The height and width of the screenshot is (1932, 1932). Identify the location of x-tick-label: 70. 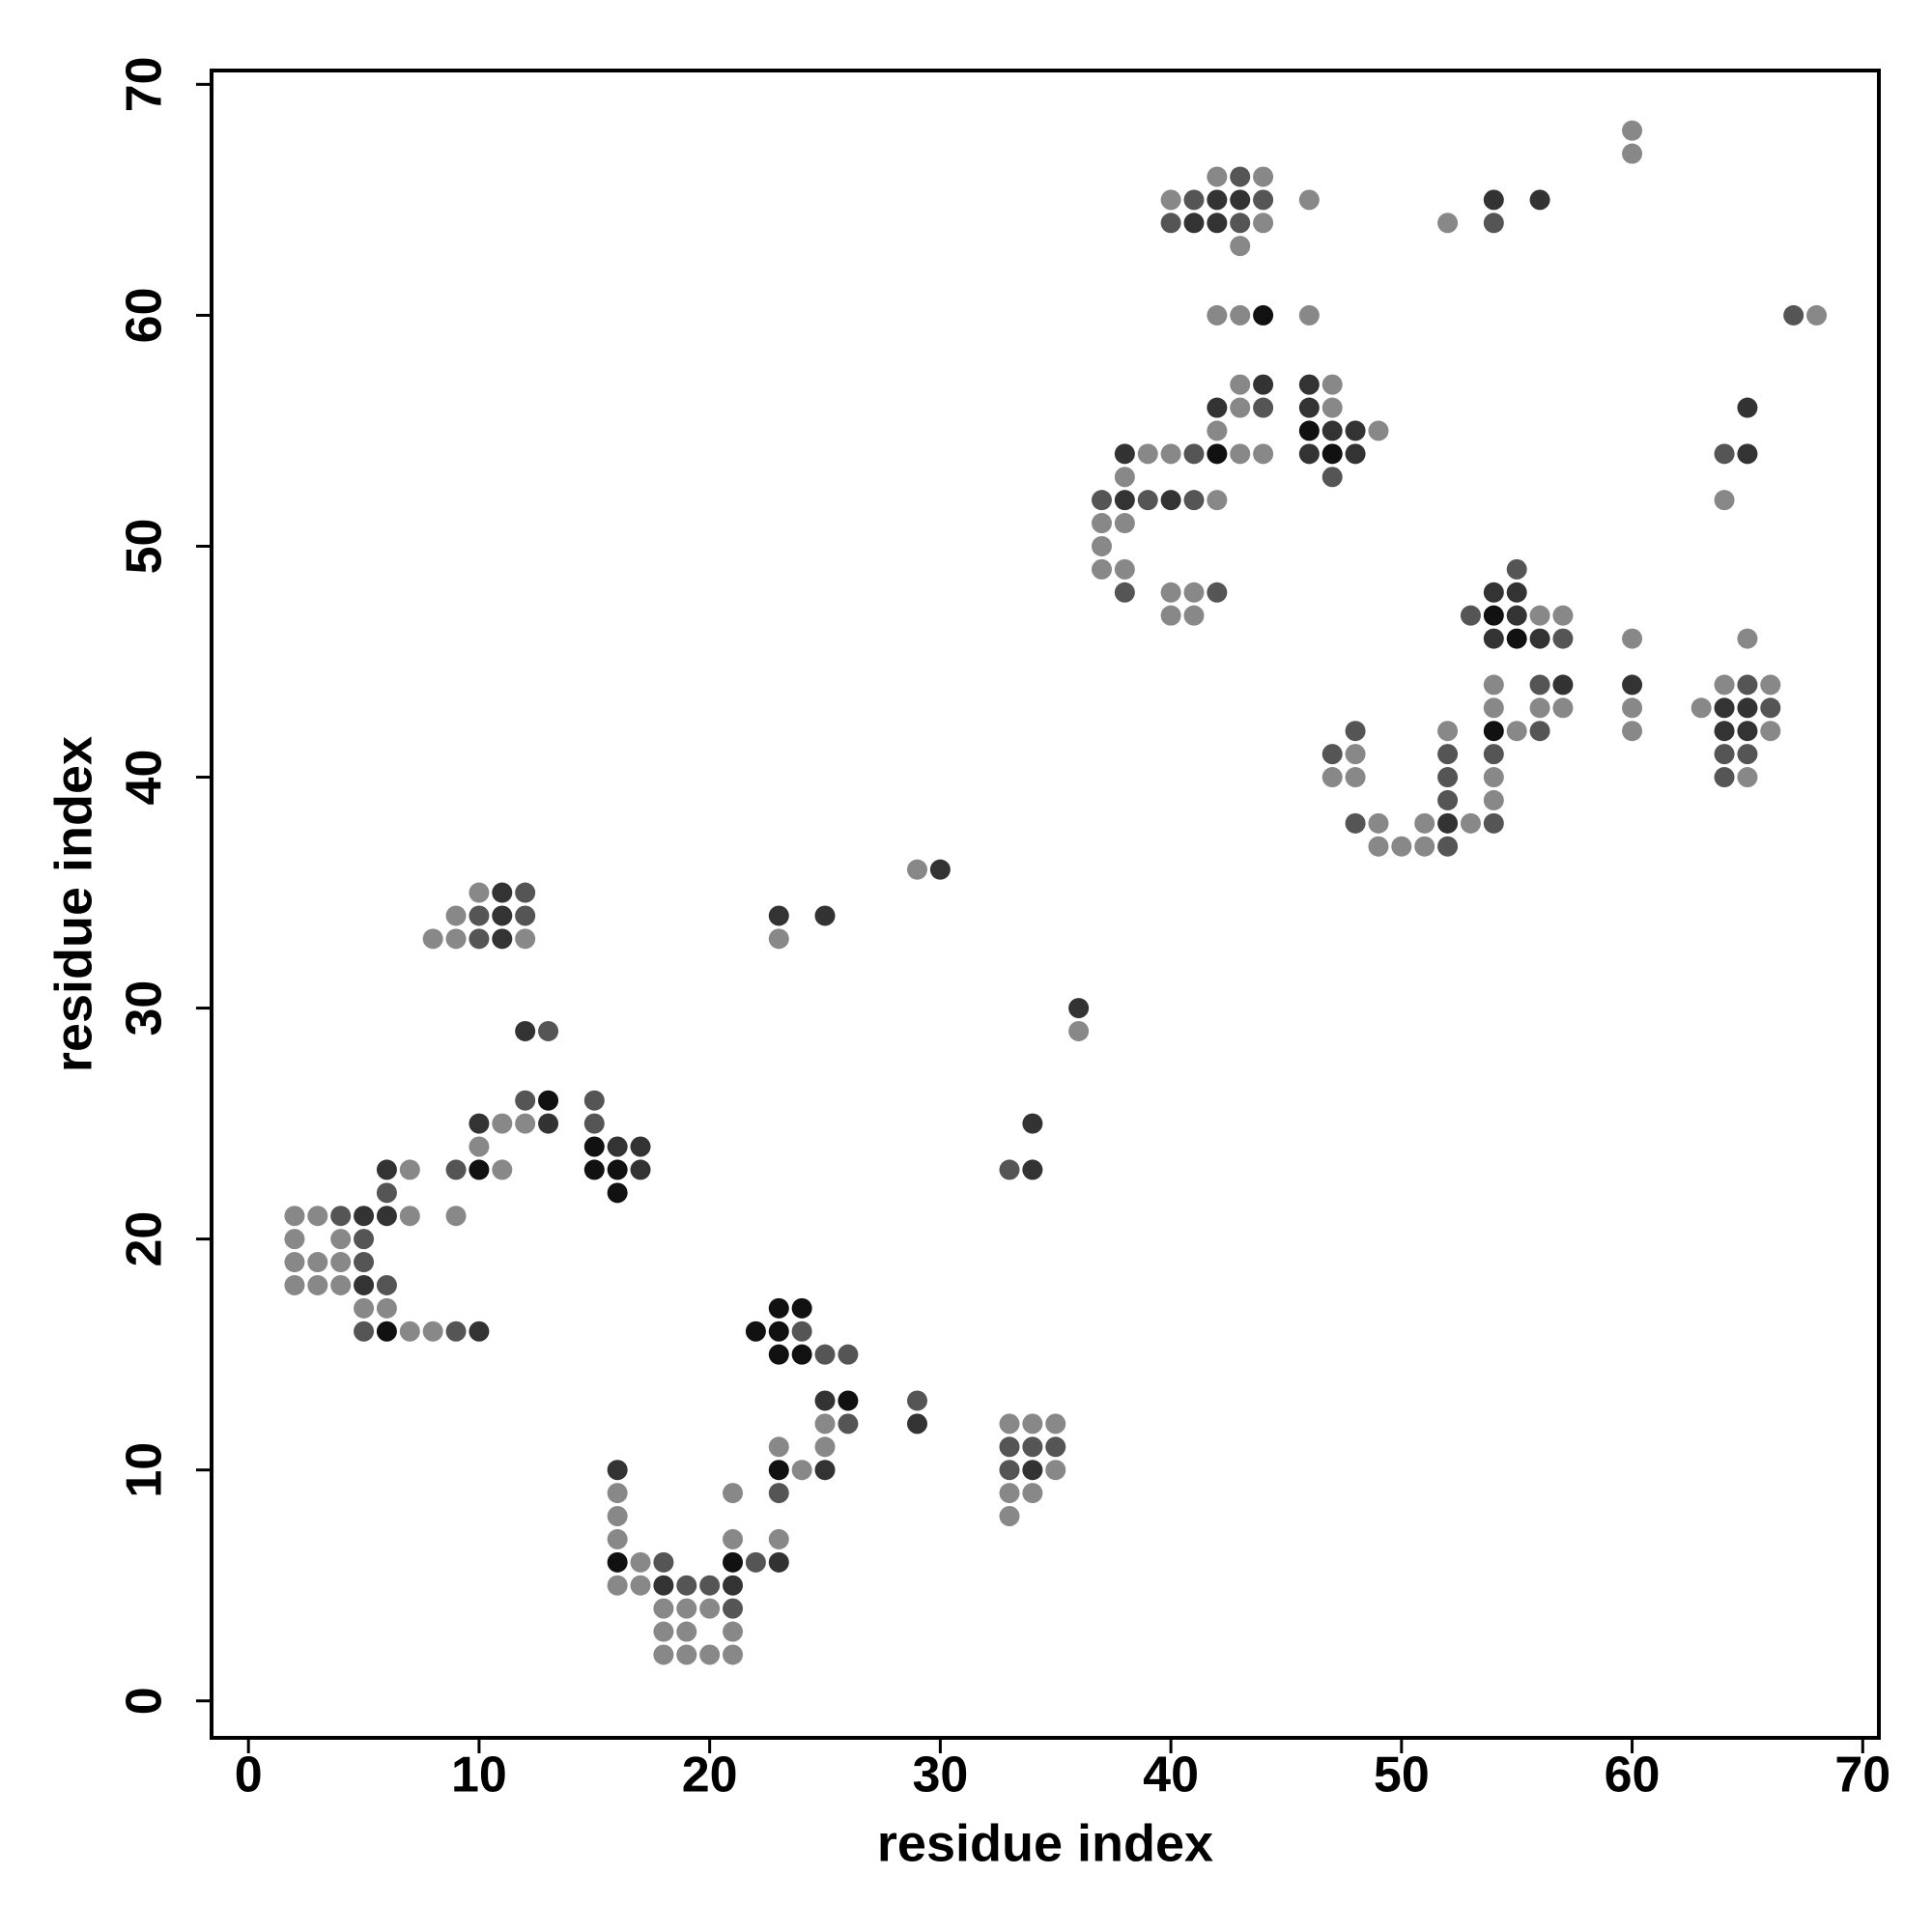
(1862, 1775).